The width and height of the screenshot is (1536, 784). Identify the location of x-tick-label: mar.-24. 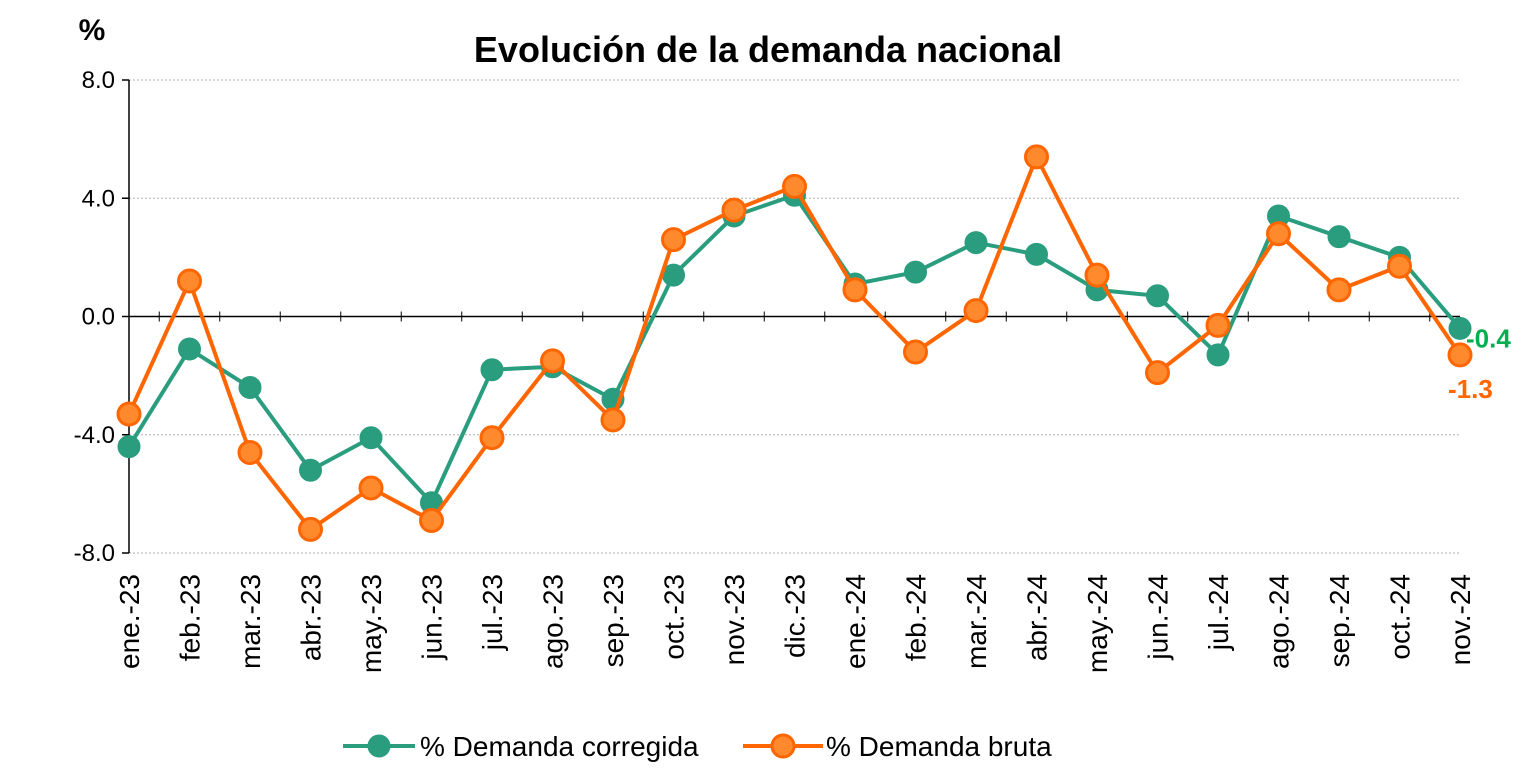
(976, 621).